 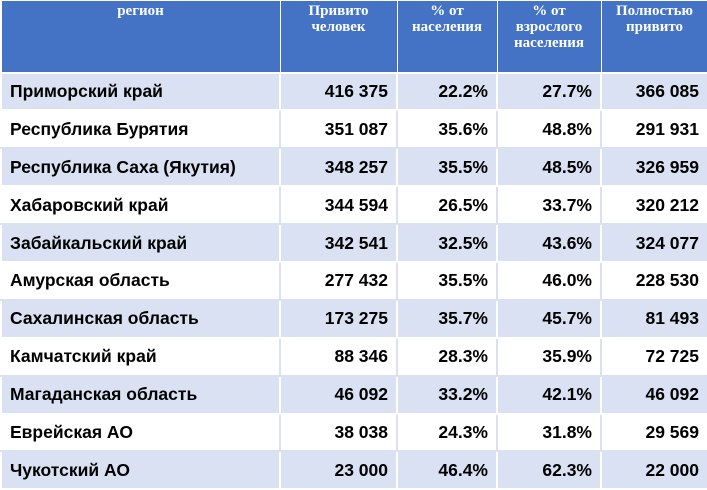 I want to click on table-row: Камчатский край 88 346 28.3% 35.9% 72 725, so click(x=353, y=356).